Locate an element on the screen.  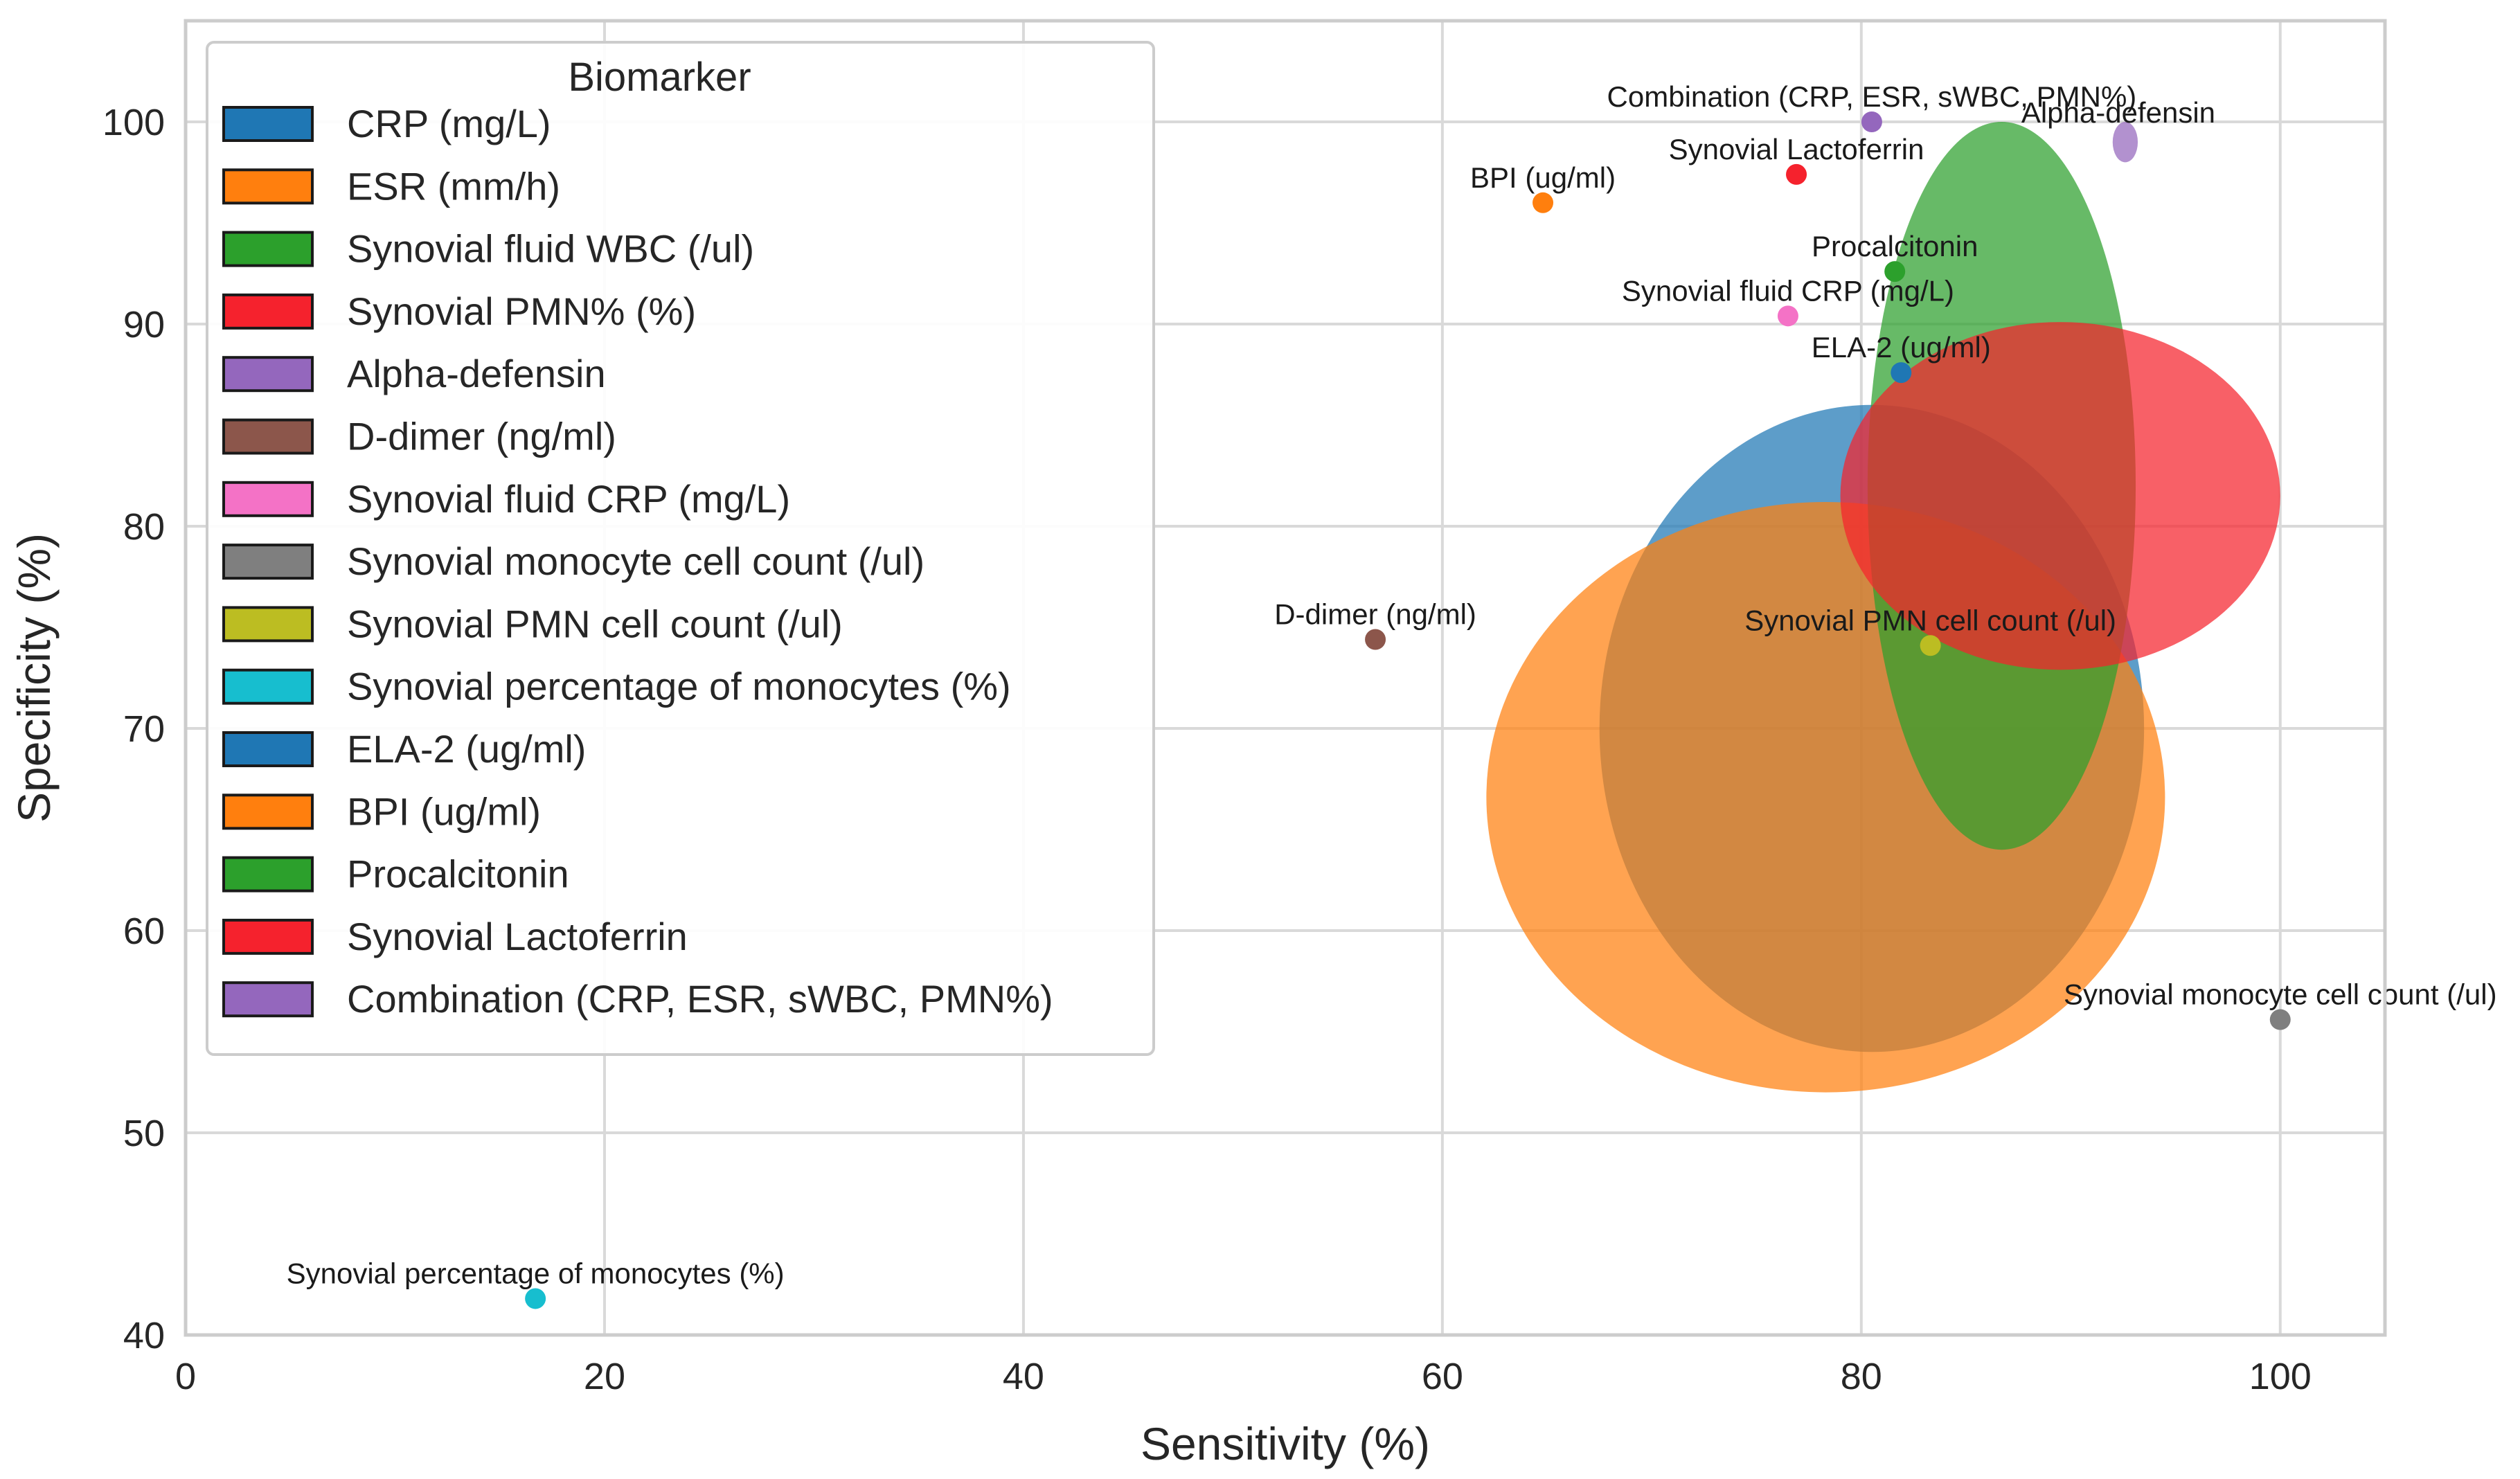
x-tick-label: 40 is located at coordinates (1023, 1377).